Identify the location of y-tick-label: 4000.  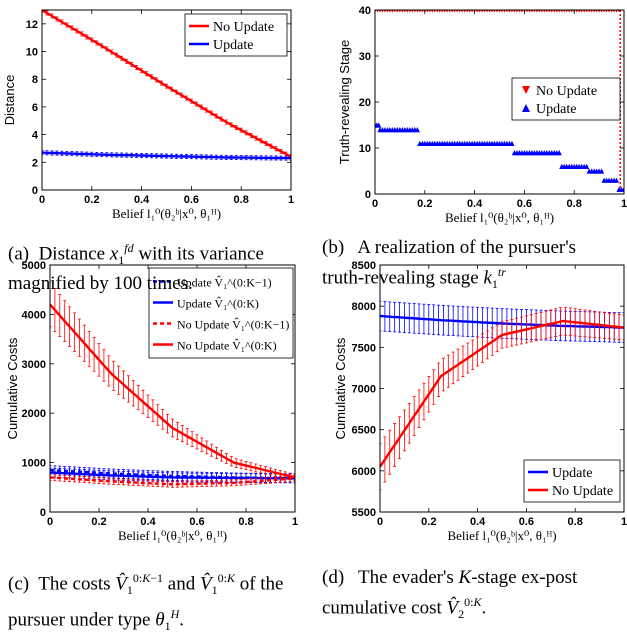
(34, 315).